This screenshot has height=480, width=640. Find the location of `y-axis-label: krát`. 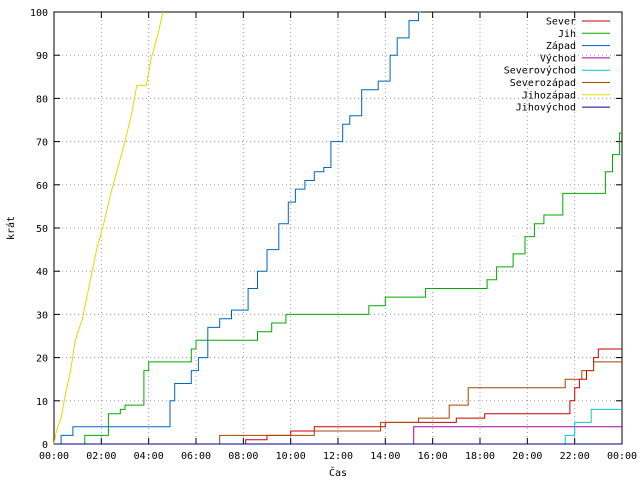

y-axis-label: krát is located at coordinates (11, 228).